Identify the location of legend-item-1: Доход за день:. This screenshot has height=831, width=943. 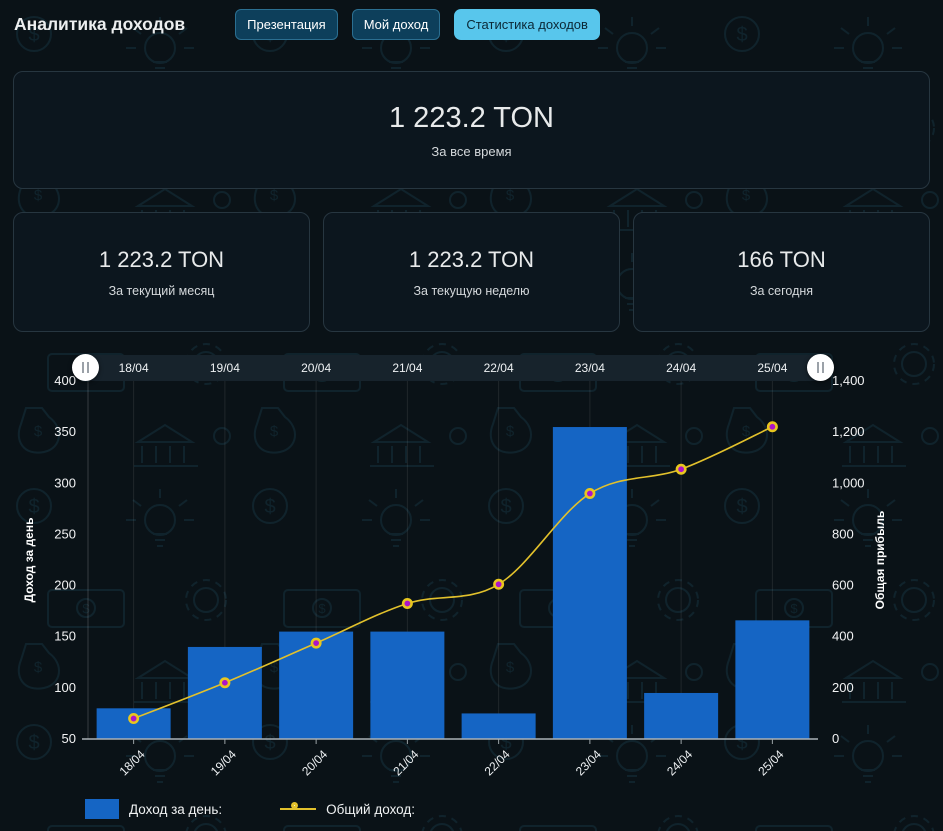
(153, 809).